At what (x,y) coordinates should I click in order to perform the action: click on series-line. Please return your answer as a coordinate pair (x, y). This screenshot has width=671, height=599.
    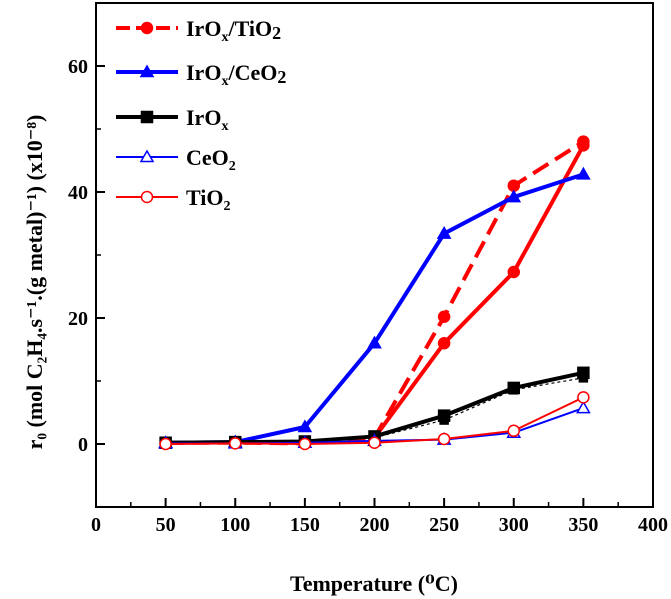
    Looking at the image, I should click on (479, 408).